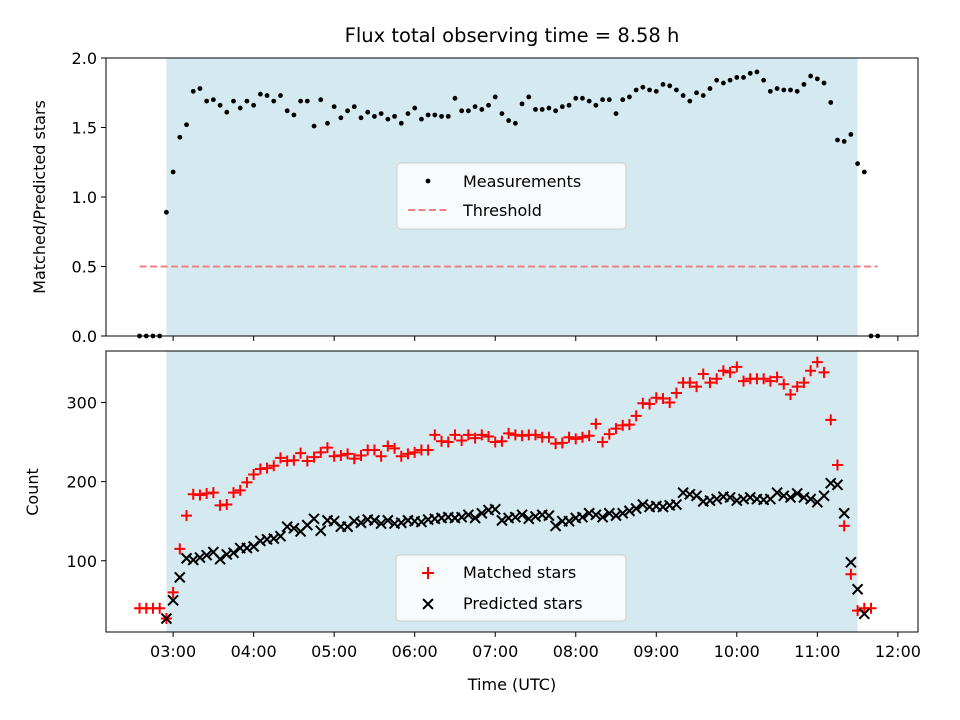 This screenshot has height=720, width=960. What do you see at coordinates (511, 588) in the screenshot?
I see `count-legend-box` at bounding box center [511, 588].